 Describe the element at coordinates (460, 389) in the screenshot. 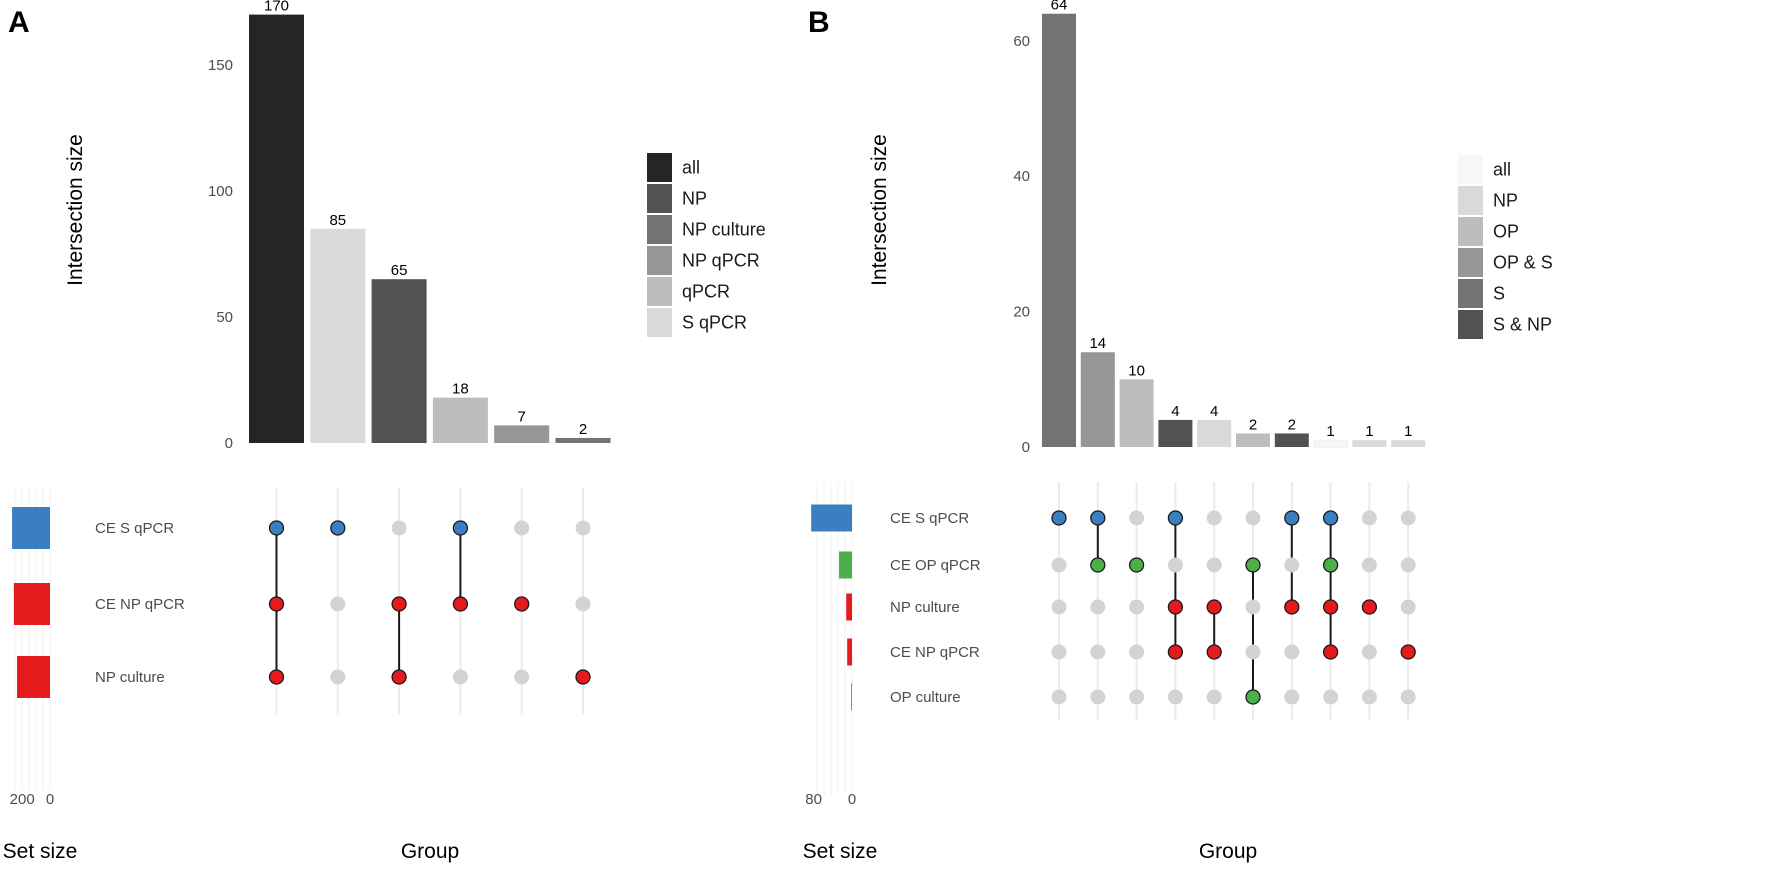

I see `panel-a-bar-value-label: 18` at that location.